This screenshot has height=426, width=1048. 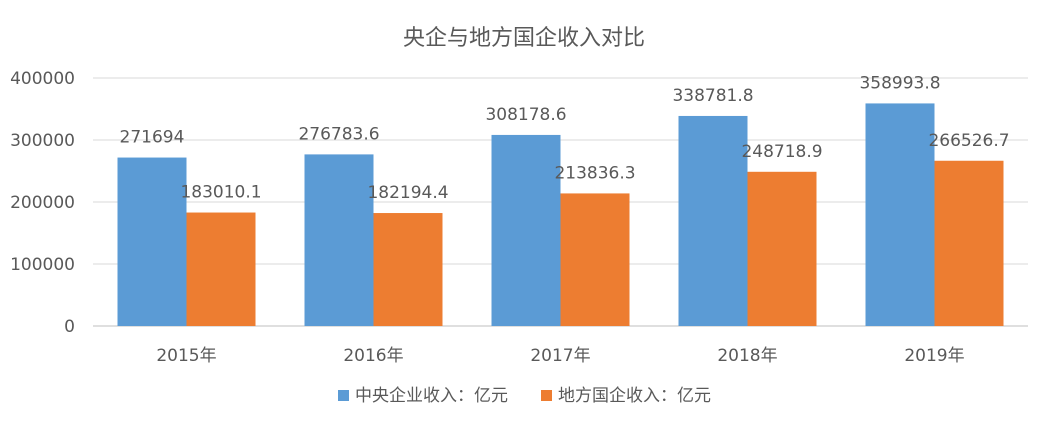 What do you see at coordinates (781, 152) in the screenshot?
I see `data-label: 248718.9` at bounding box center [781, 152].